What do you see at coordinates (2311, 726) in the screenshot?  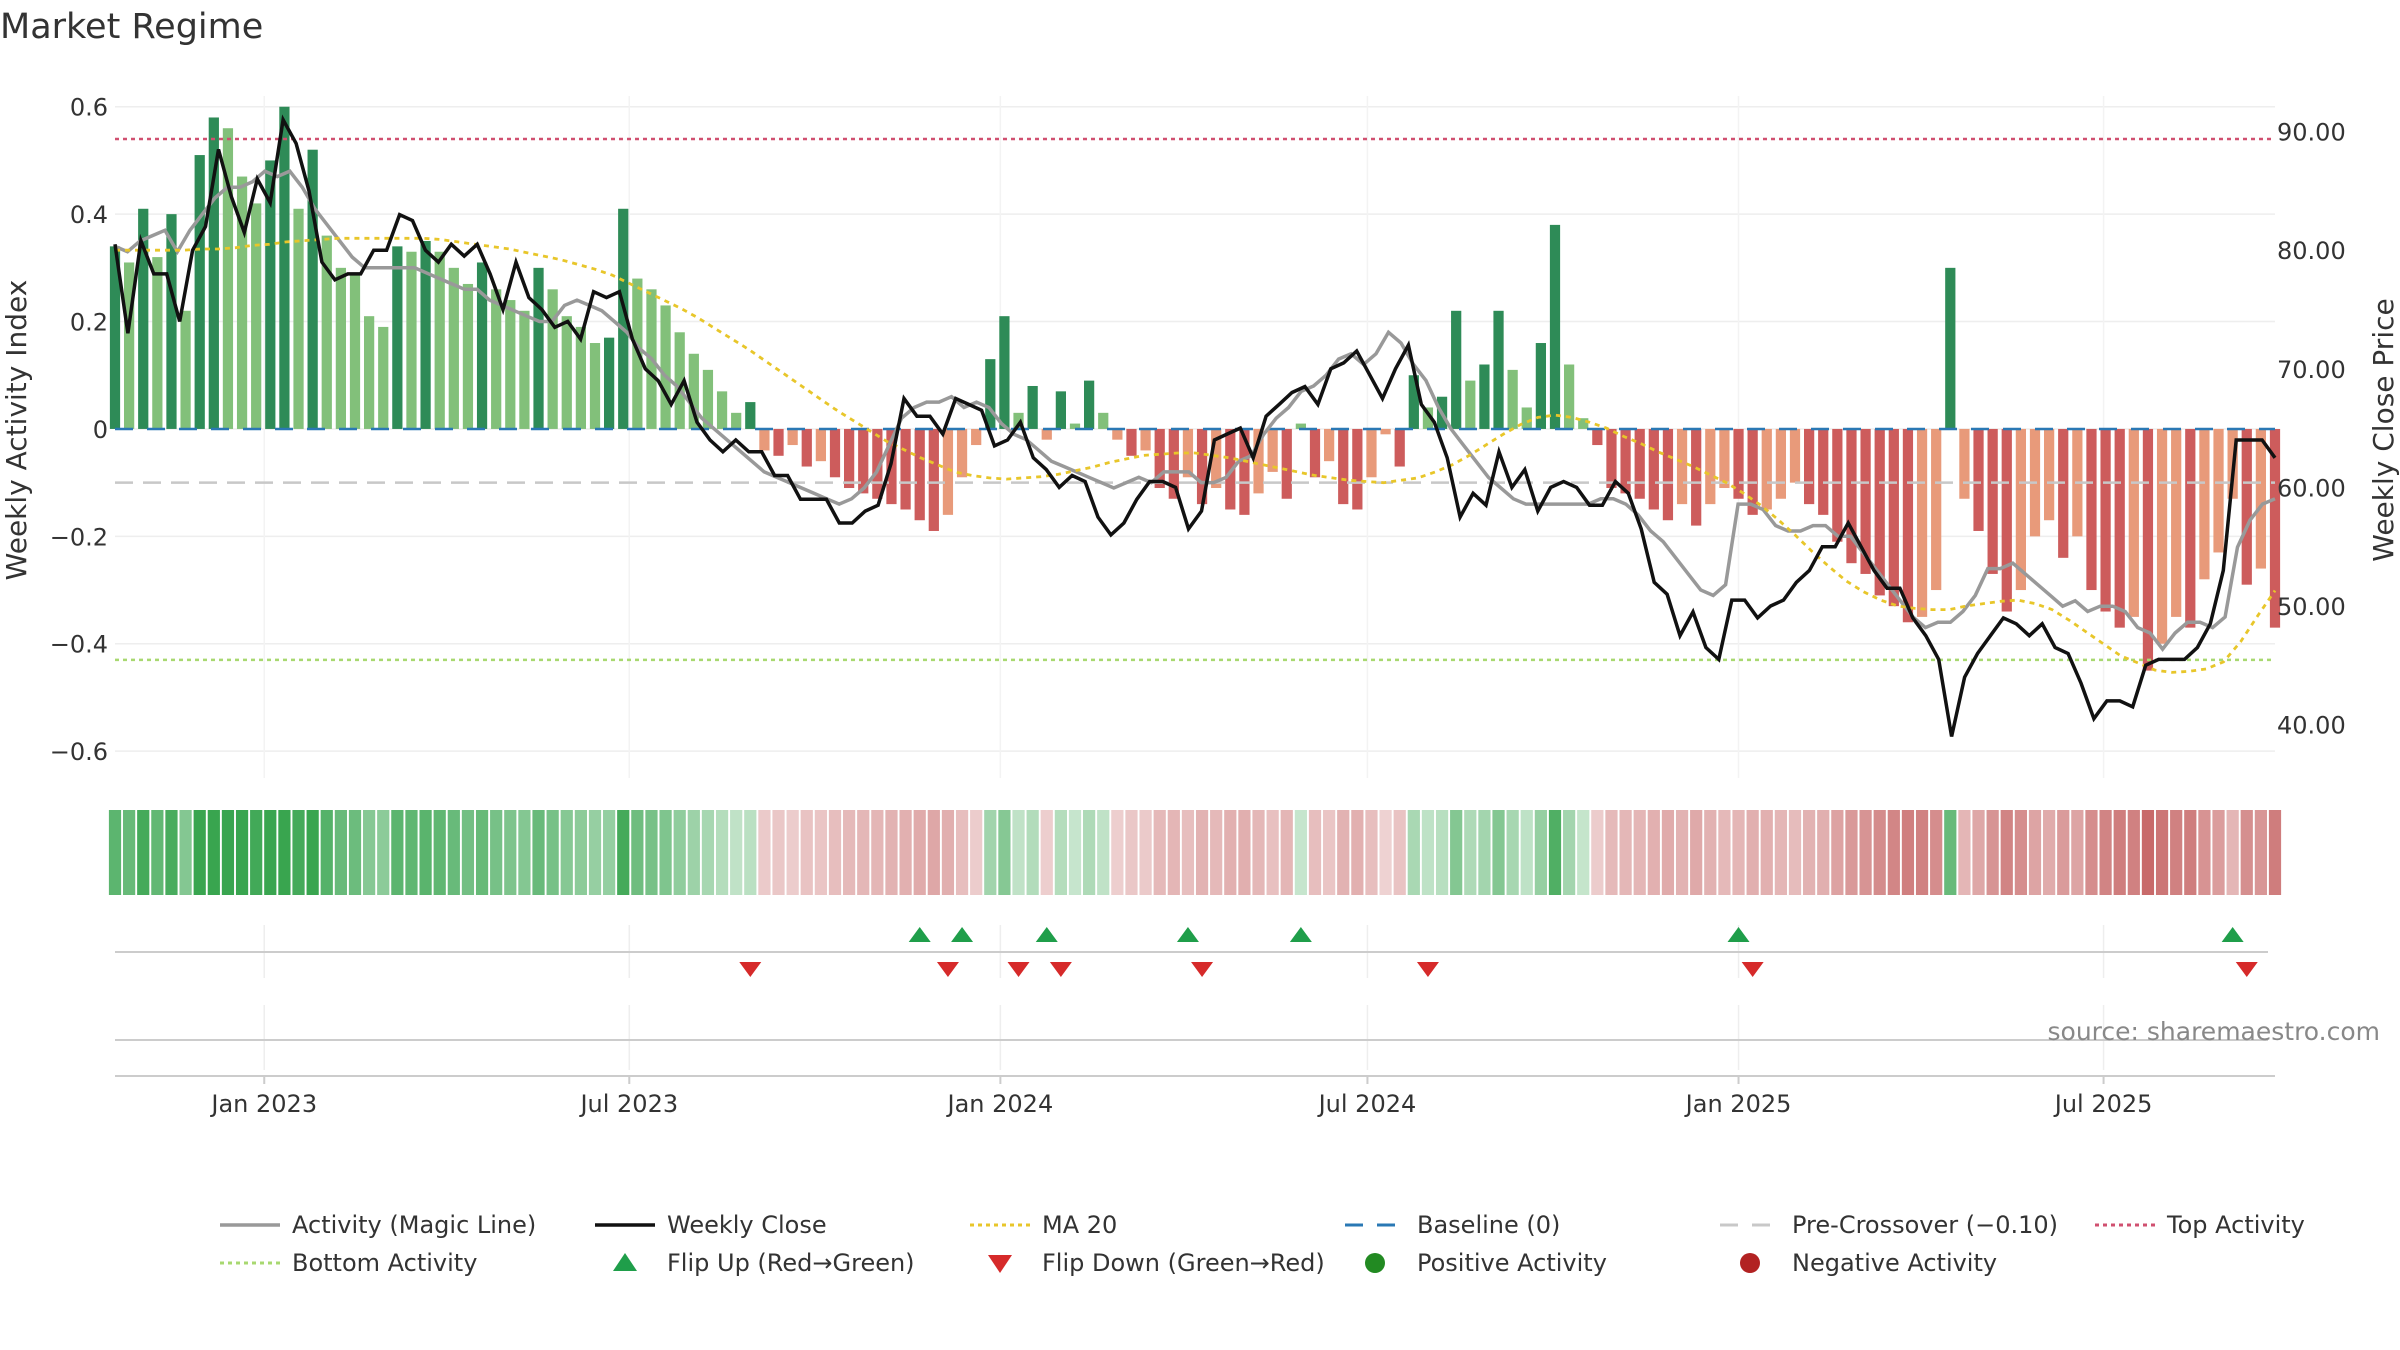 I see `right-tick-label: 40.00` at bounding box center [2311, 726].